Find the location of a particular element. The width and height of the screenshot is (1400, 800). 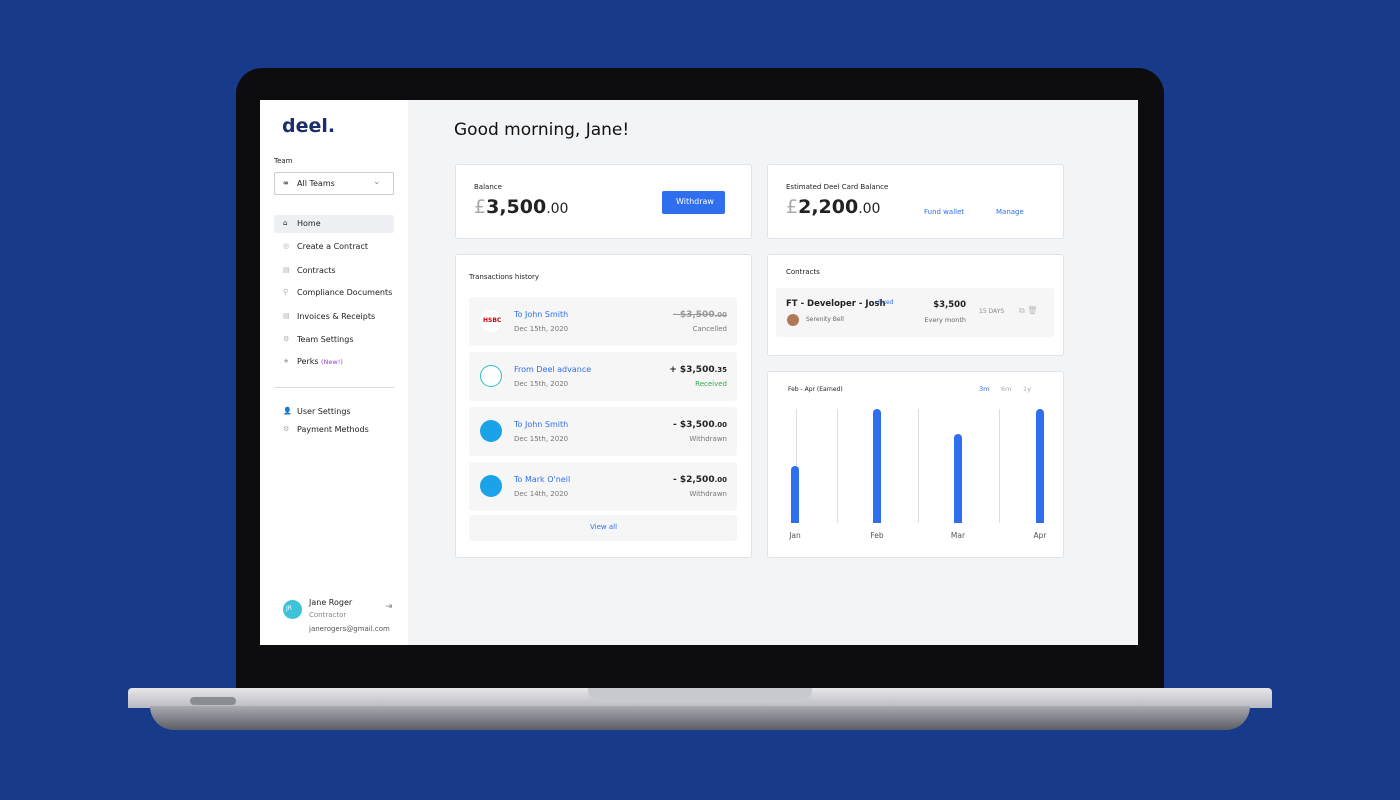

manage-link: Manage is located at coordinates (1010, 212).